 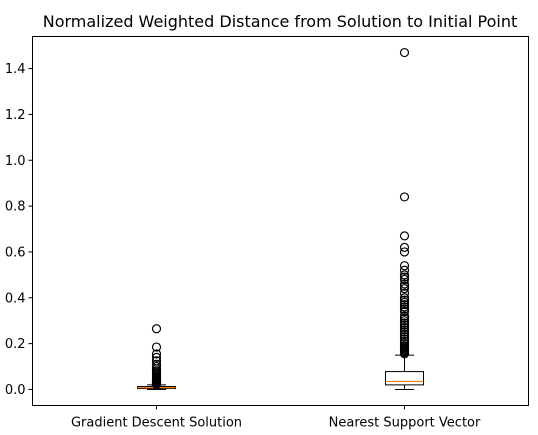 I want to click on y-axis: 0.0 0.2 0.4 0.6 0.8 1.0 1.2 1.4, so click(x=19, y=230).